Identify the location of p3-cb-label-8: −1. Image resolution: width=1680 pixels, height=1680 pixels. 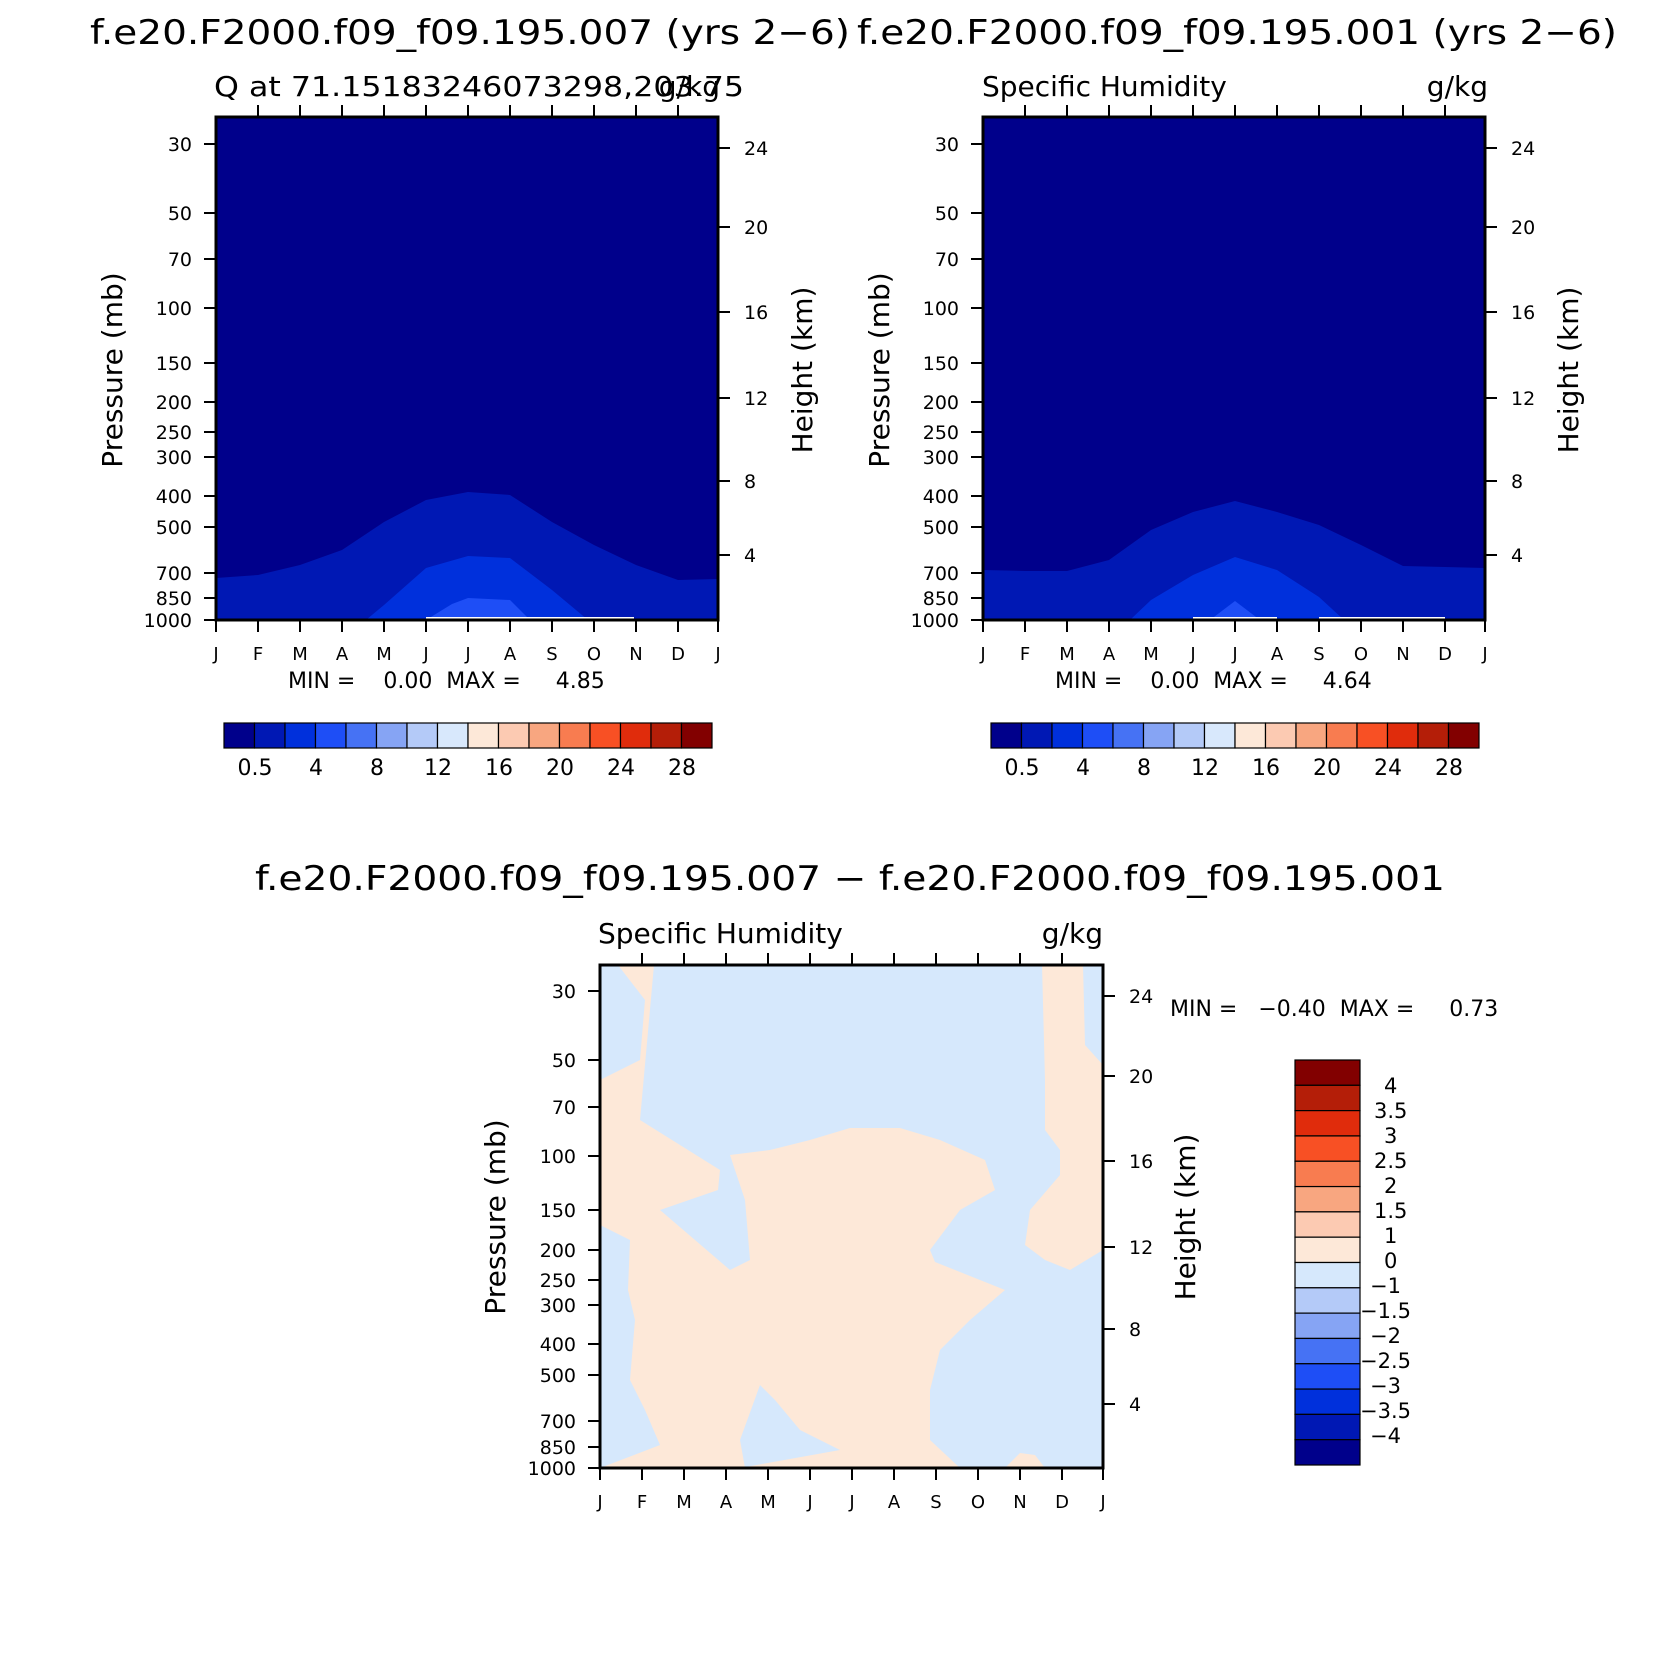
(1385, 1286).